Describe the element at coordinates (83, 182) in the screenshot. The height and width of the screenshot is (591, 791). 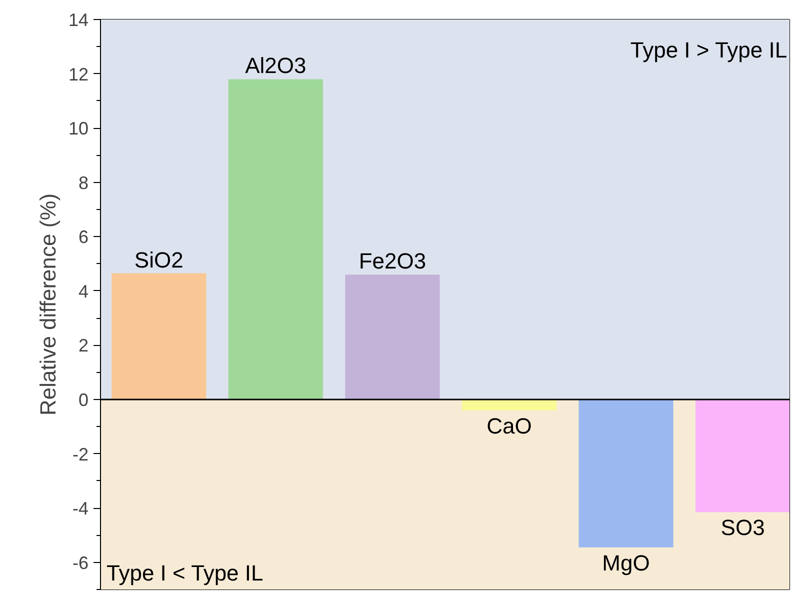
I see `y-tick-label: 8` at that location.